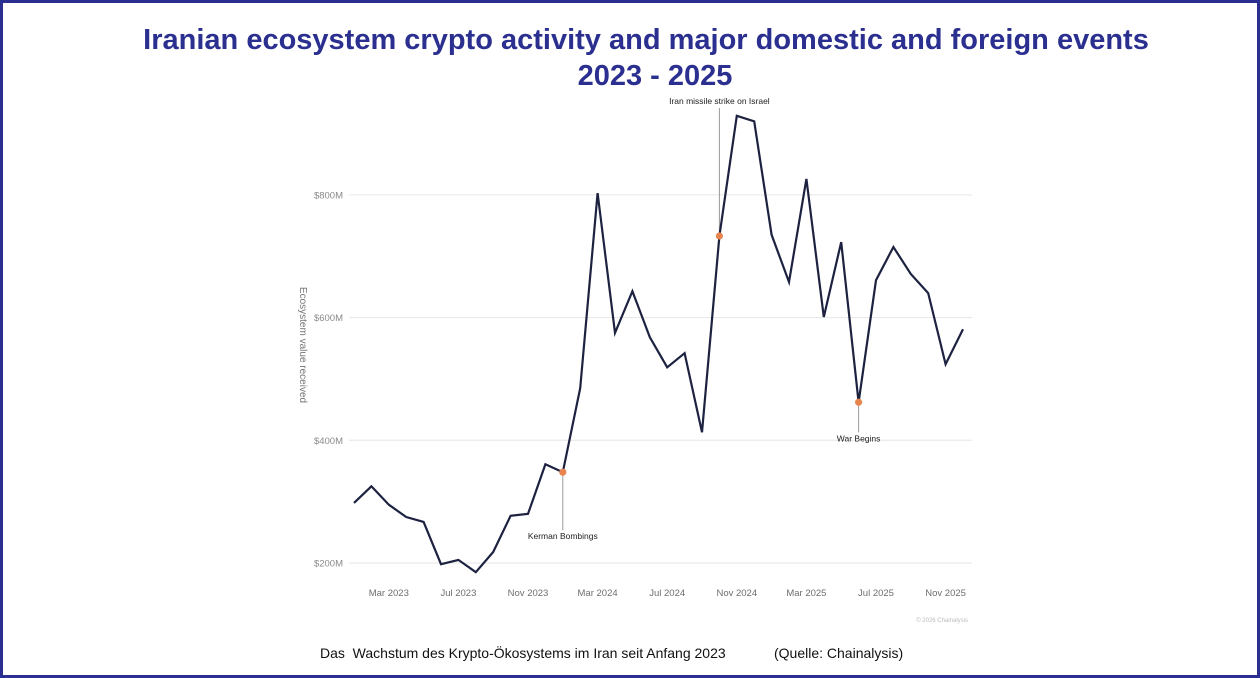 The image size is (1260, 678). What do you see at coordinates (328, 379) in the screenshot?
I see `y-axis-tick-labels: $200M $400M $600M $800M` at bounding box center [328, 379].